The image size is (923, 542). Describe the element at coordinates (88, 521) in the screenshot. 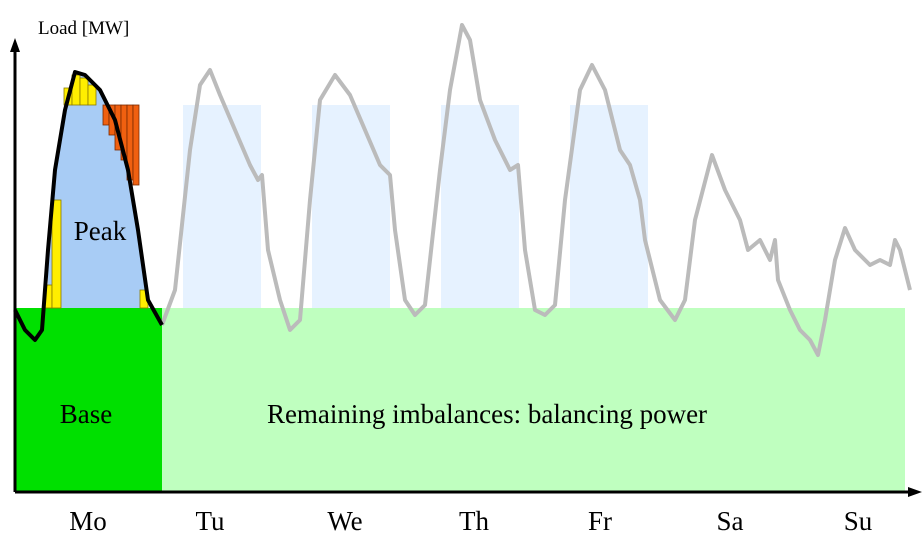

I see `day-label: Mo` at that location.